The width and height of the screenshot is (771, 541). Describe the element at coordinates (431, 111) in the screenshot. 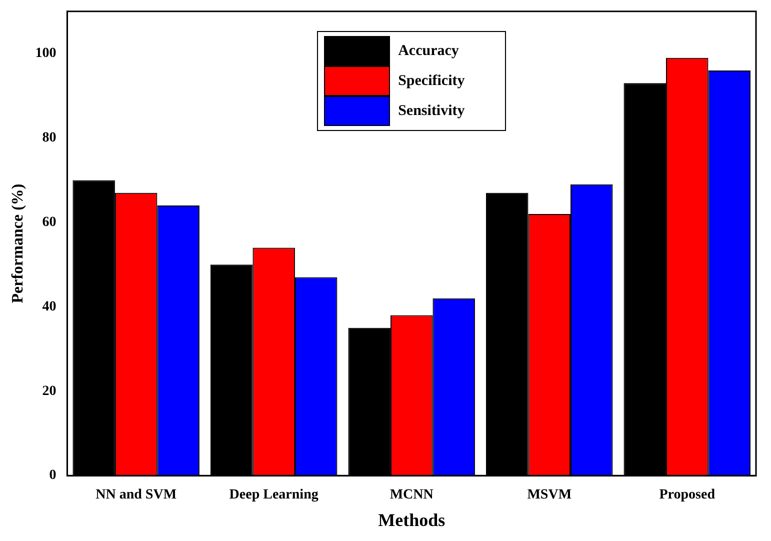

I see `legend-label: Sensitivity` at that location.